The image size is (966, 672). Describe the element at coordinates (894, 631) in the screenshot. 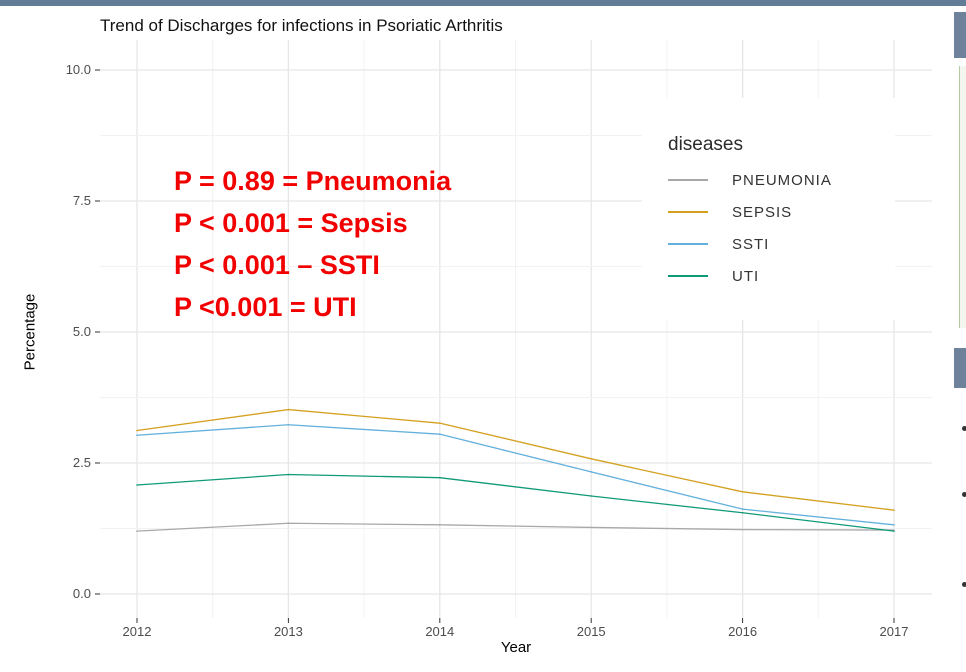

I see `x-tick-label: 2017` at that location.